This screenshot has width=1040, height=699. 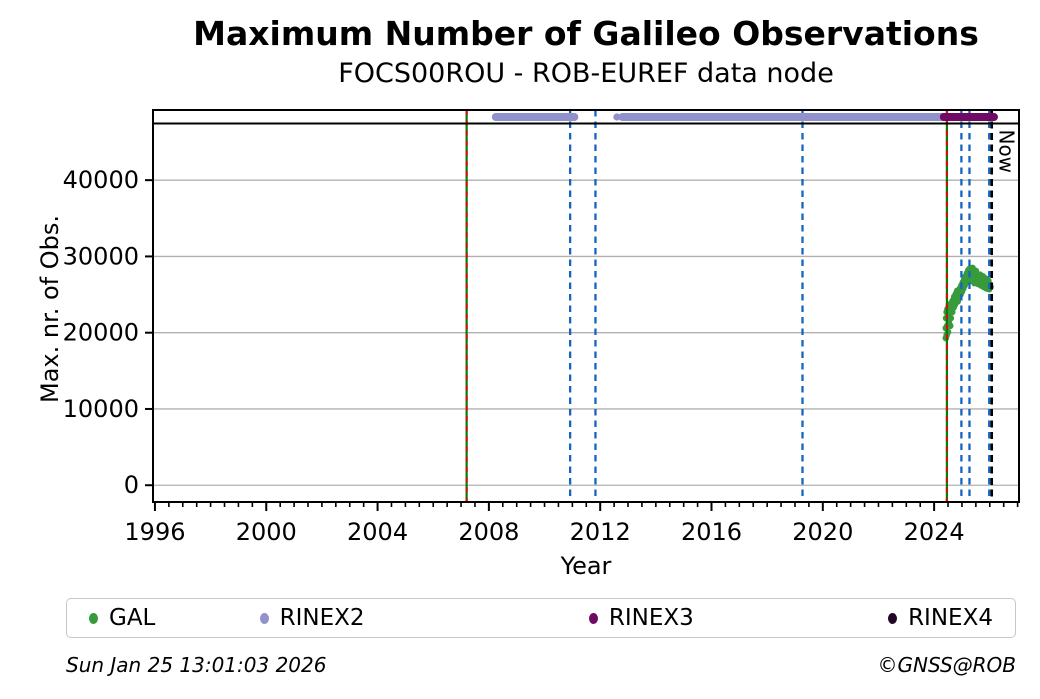 What do you see at coordinates (893, 618) in the screenshot?
I see `rinex4-marker-icon` at bounding box center [893, 618].